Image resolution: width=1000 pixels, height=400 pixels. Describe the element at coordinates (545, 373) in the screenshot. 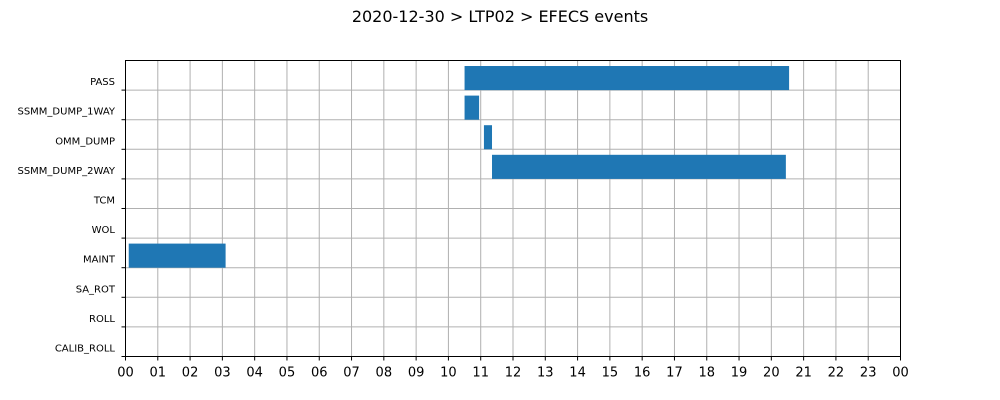

I see `x-tick-label: 13` at that location.